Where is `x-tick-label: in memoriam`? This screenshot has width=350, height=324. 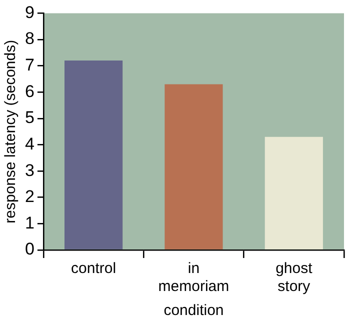
x-tick-label: in memoriam is located at coordinates (194, 278).